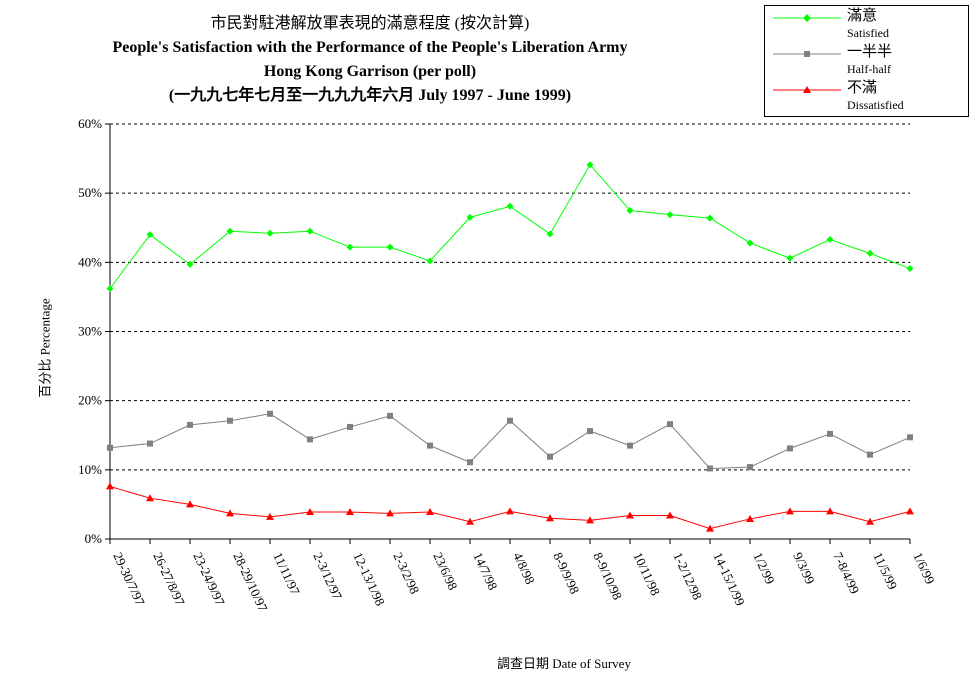  I want to click on y-tick-label: 50%, so click(90, 192).